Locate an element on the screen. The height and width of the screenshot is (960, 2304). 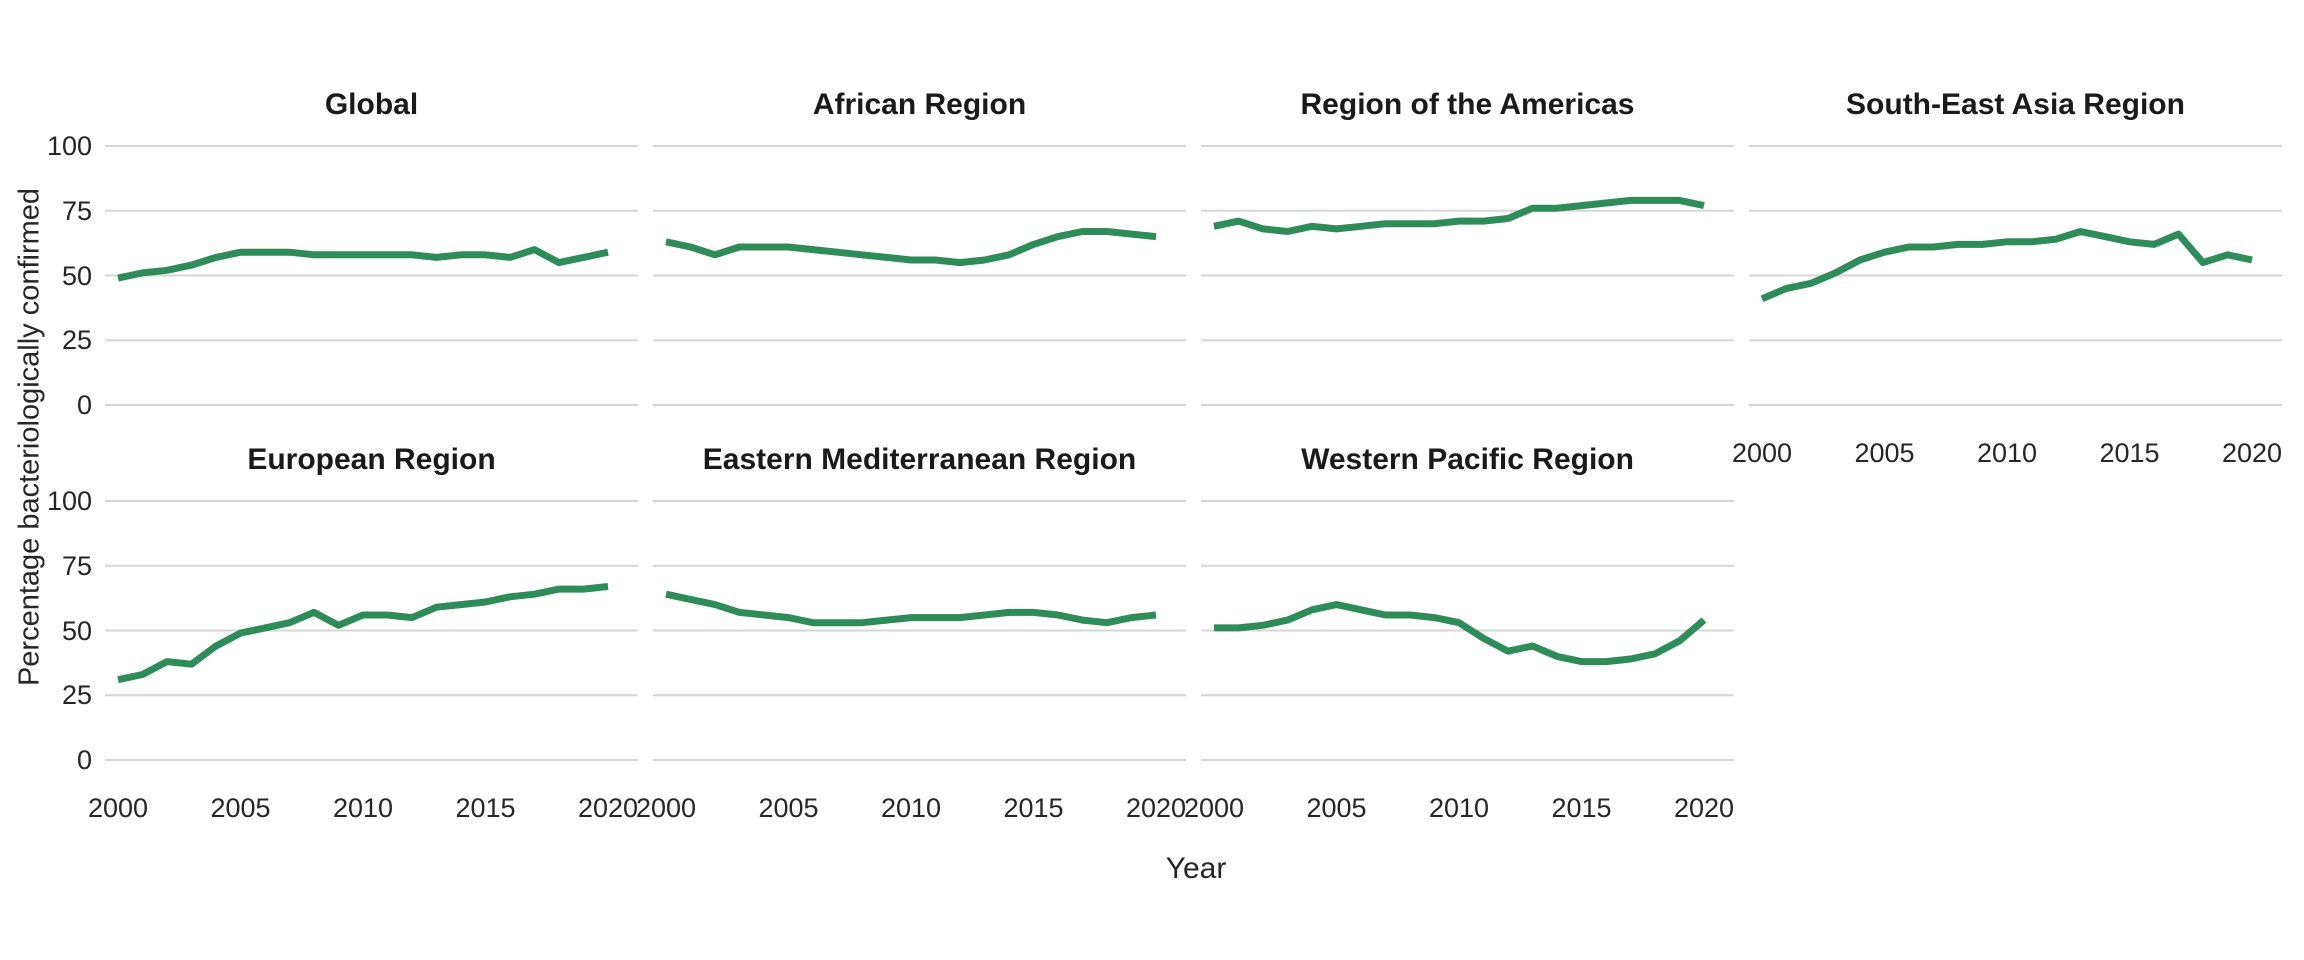
data-line-african-region is located at coordinates (911, 247).